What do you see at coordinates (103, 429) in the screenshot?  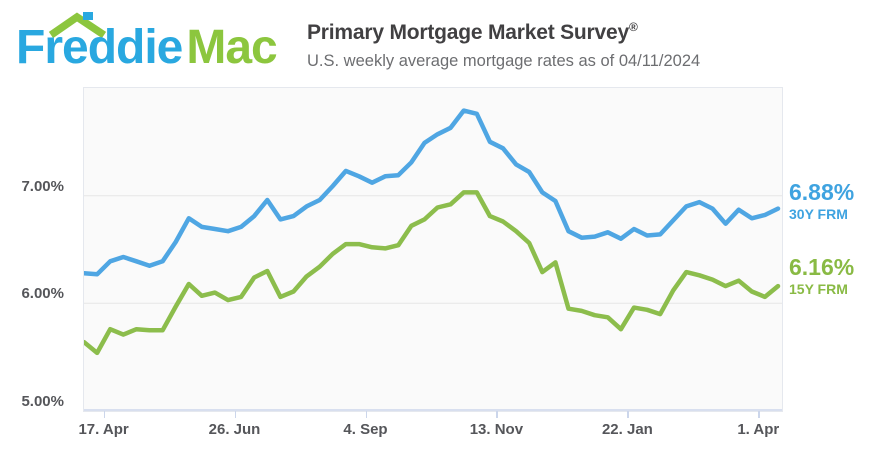 I see `x-axis-label: 17. Apr` at bounding box center [103, 429].